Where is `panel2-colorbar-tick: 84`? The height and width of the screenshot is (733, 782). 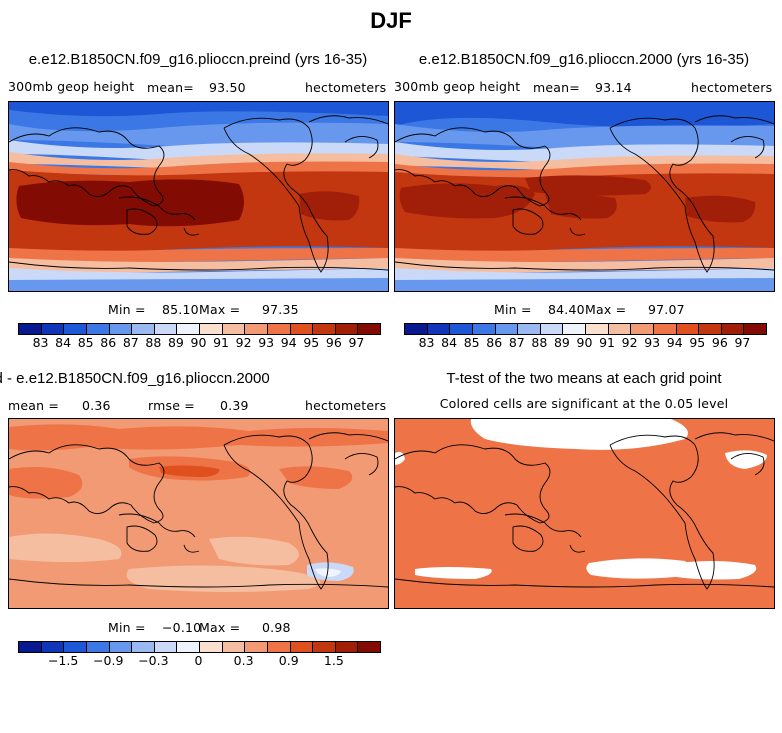
panel2-colorbar-tick: 84 is located at coordinates (449, 342).